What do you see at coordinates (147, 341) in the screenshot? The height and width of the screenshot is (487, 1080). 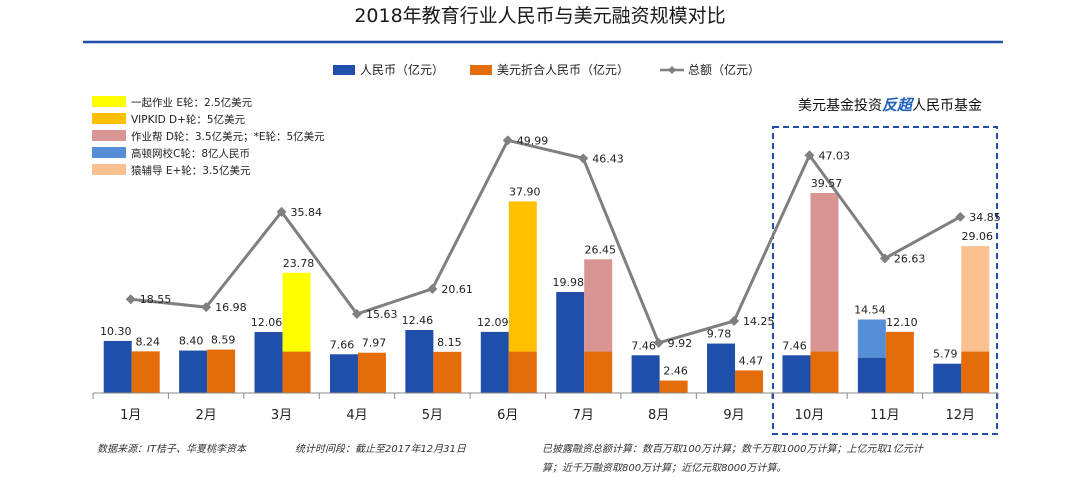 I see `value-label-usd: 8.24` at bounding box center [147, 341].